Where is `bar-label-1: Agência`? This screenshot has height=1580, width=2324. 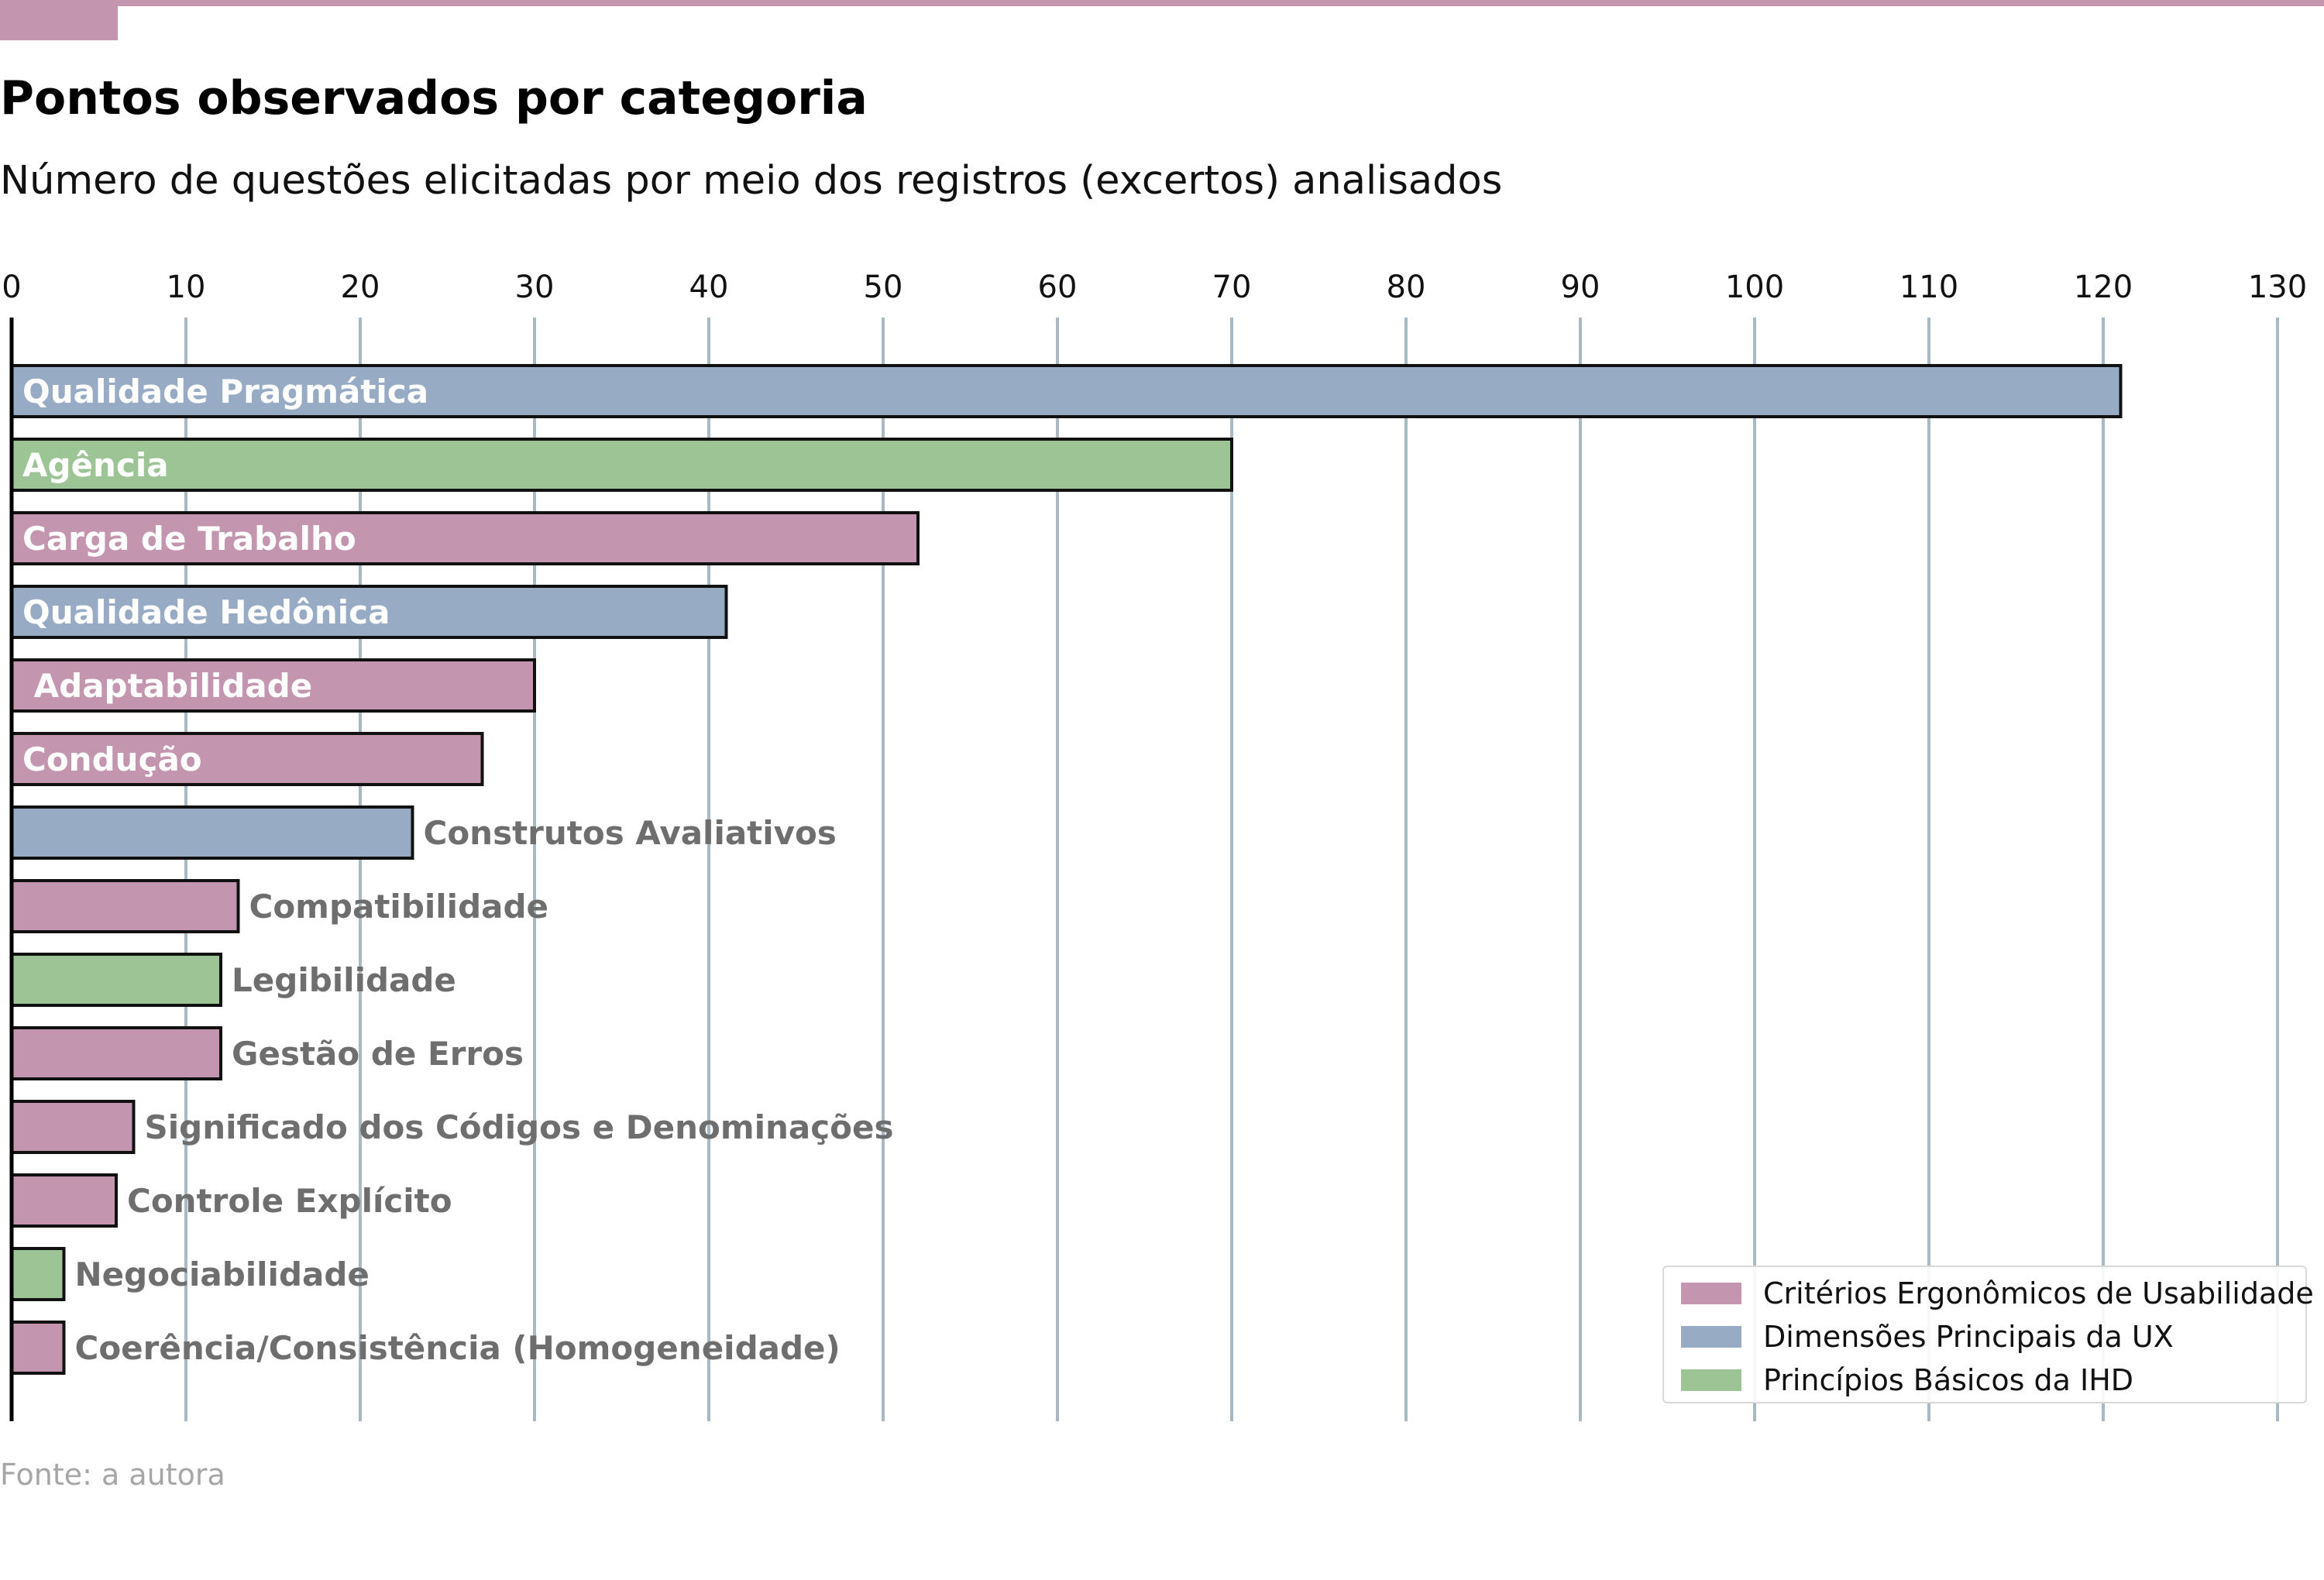
bar-label-1: Agência is located at coordinates (95, 465).